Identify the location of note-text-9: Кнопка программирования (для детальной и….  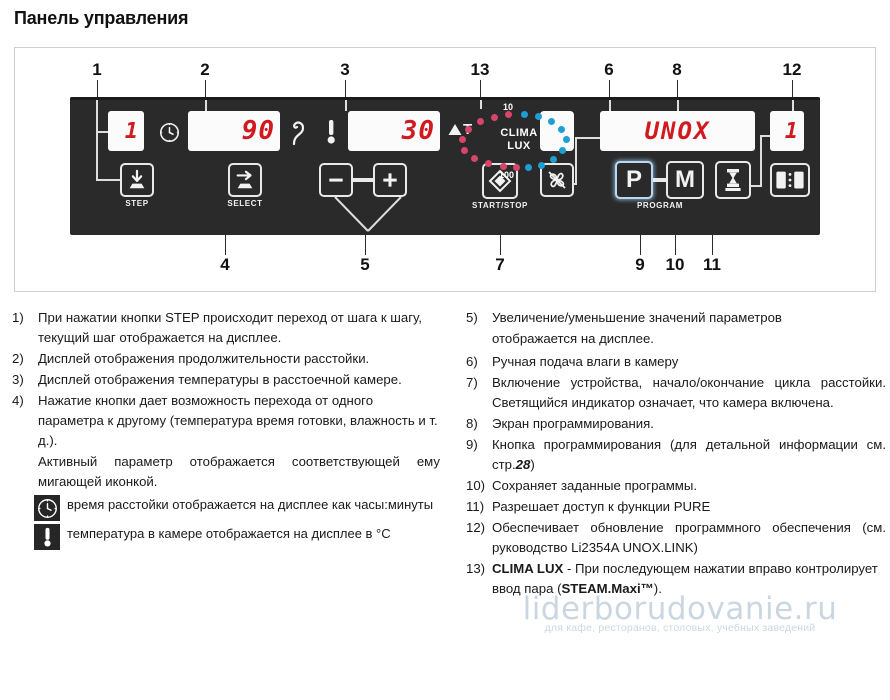
(689, 455).